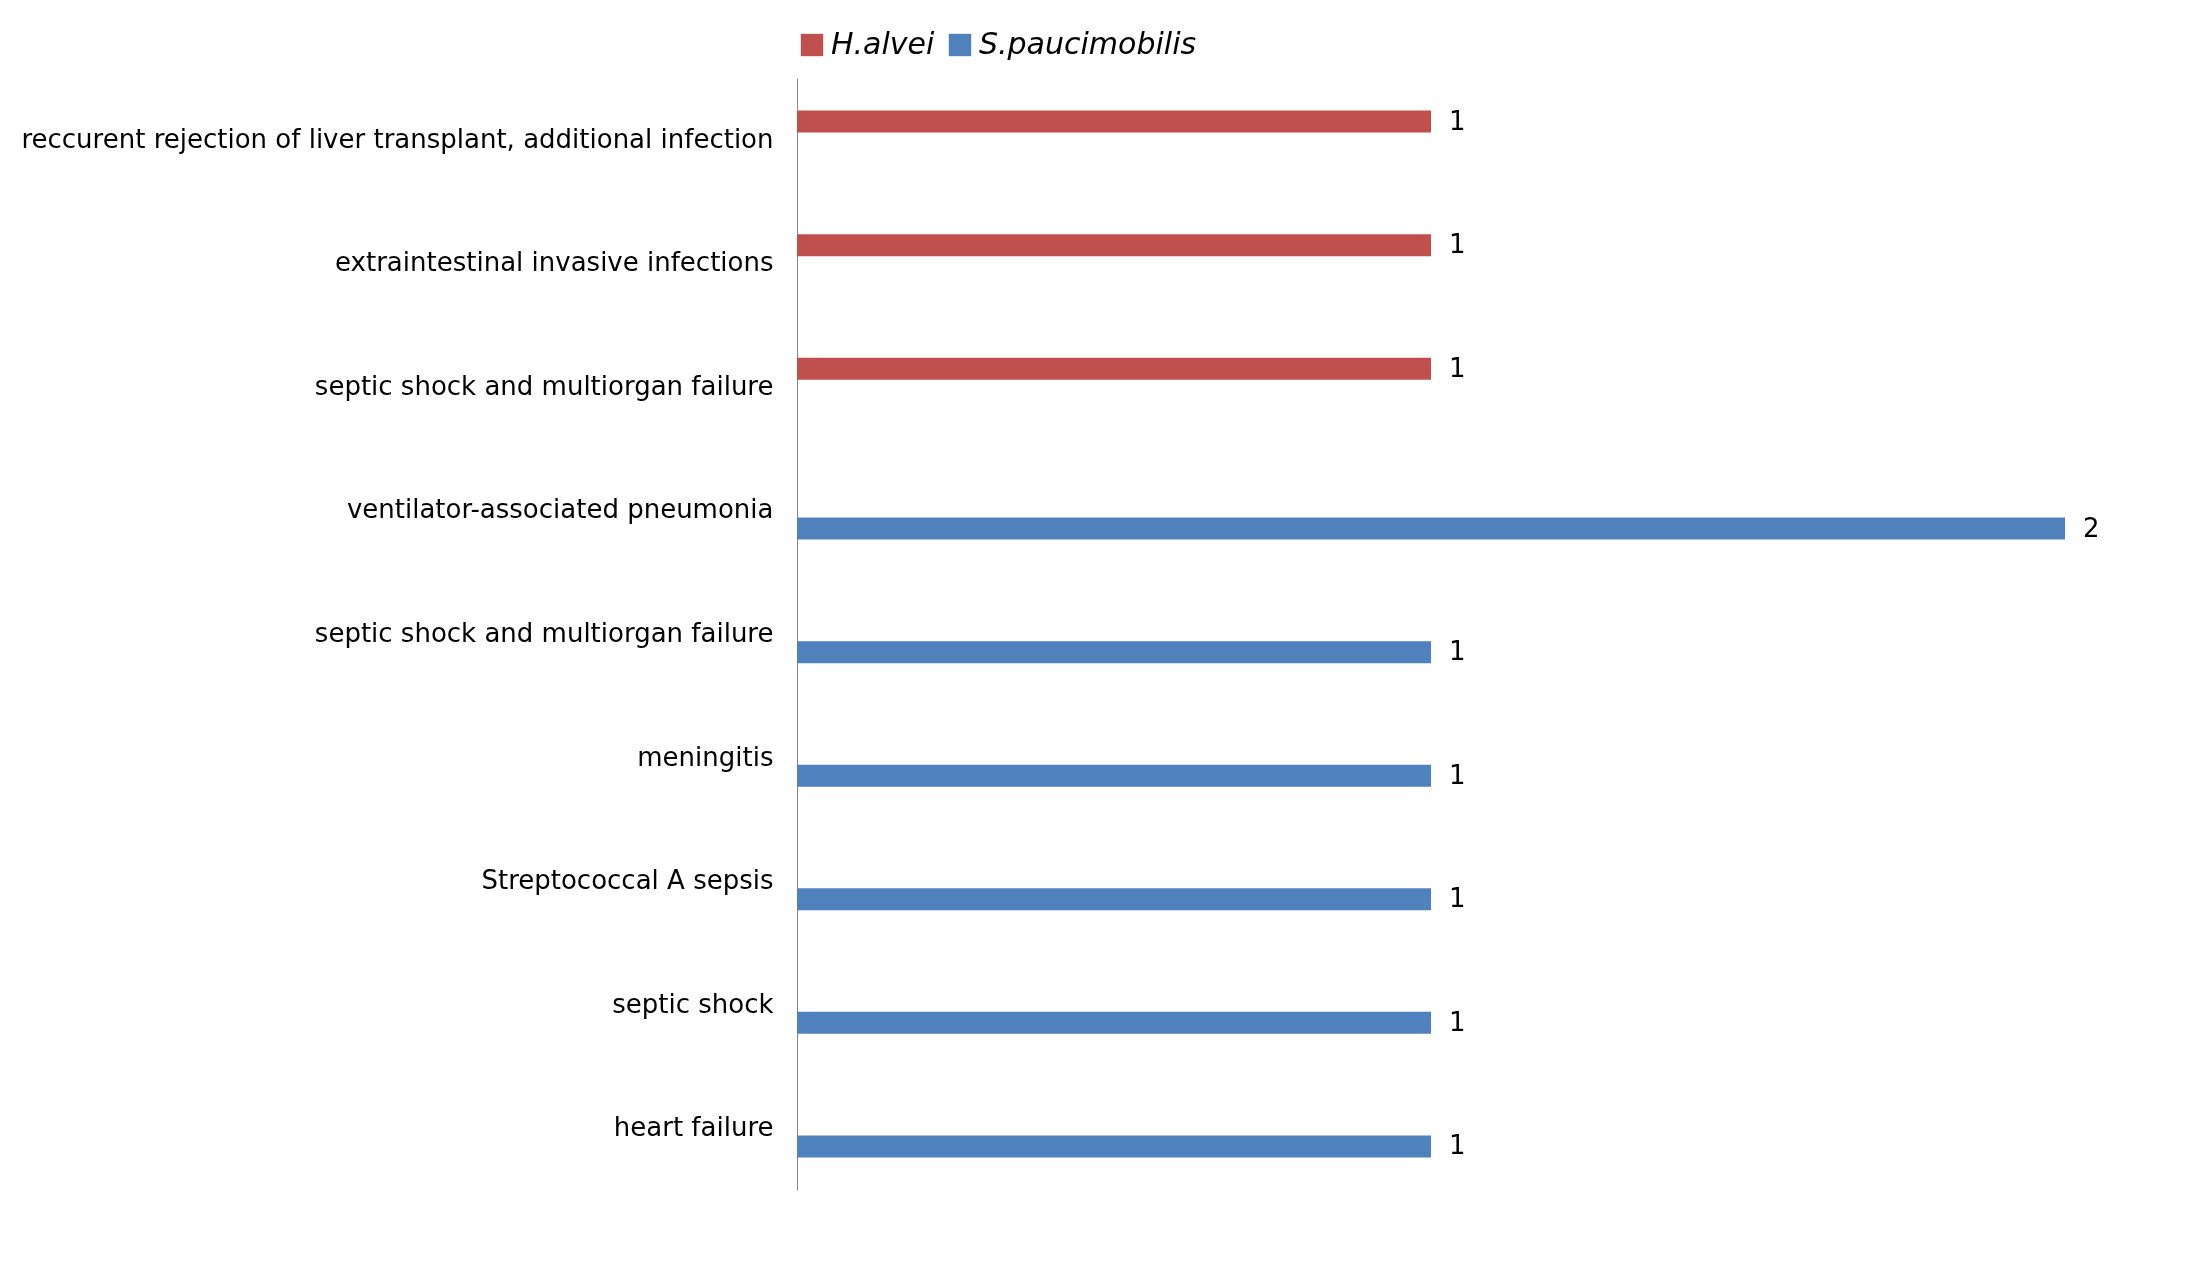  Describe the element at coordinates (397, 138) in the screenshot. I see `y-tick-label: reccurent rejection of liver transplant, additional infection` at that location.